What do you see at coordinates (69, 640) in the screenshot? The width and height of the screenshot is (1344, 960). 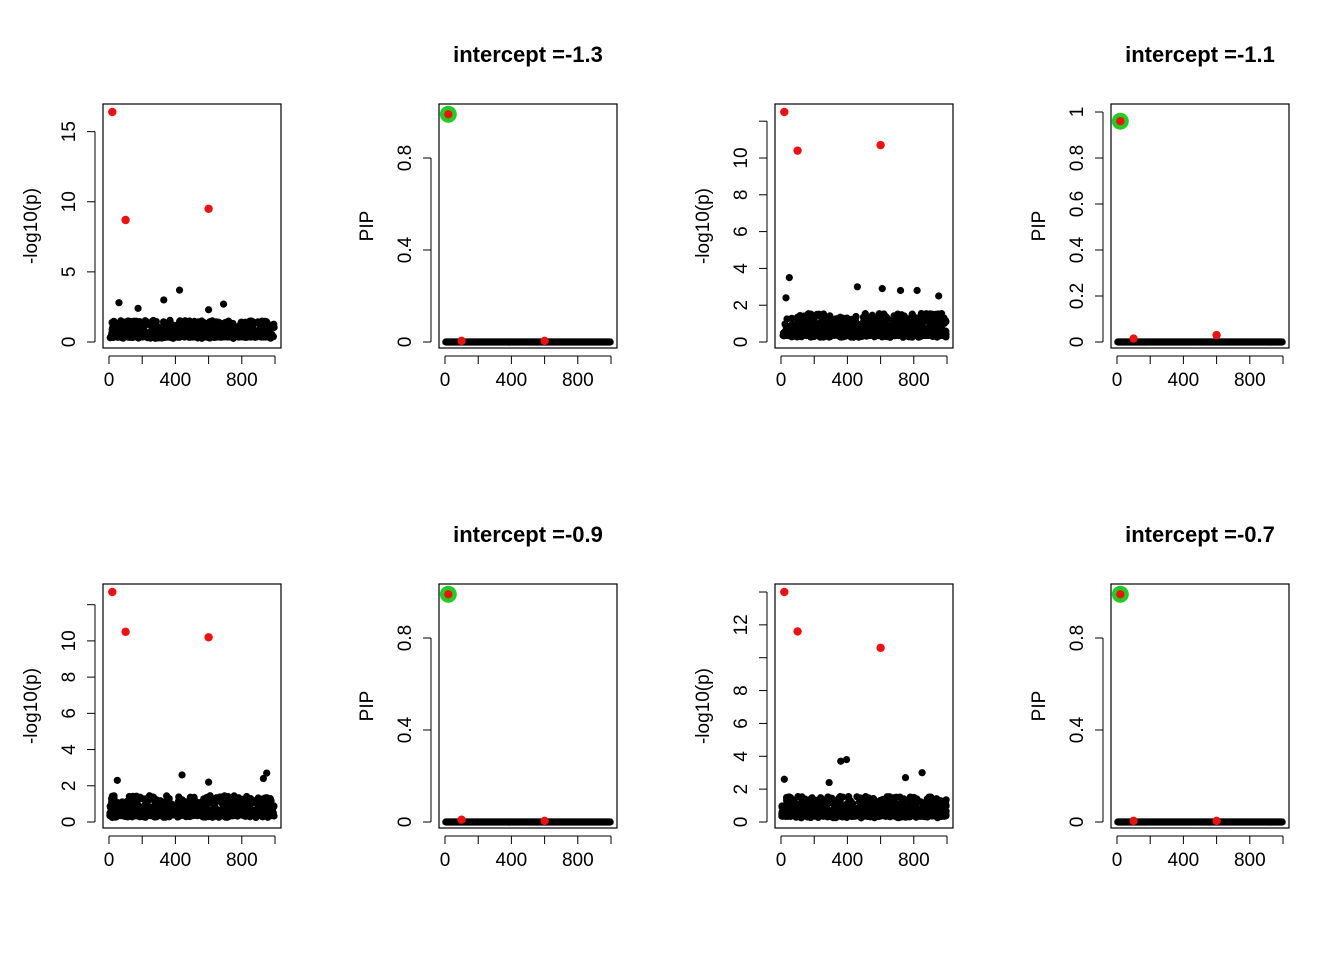 I see `y-tick-label: 10` at bounding box center [69, 640].